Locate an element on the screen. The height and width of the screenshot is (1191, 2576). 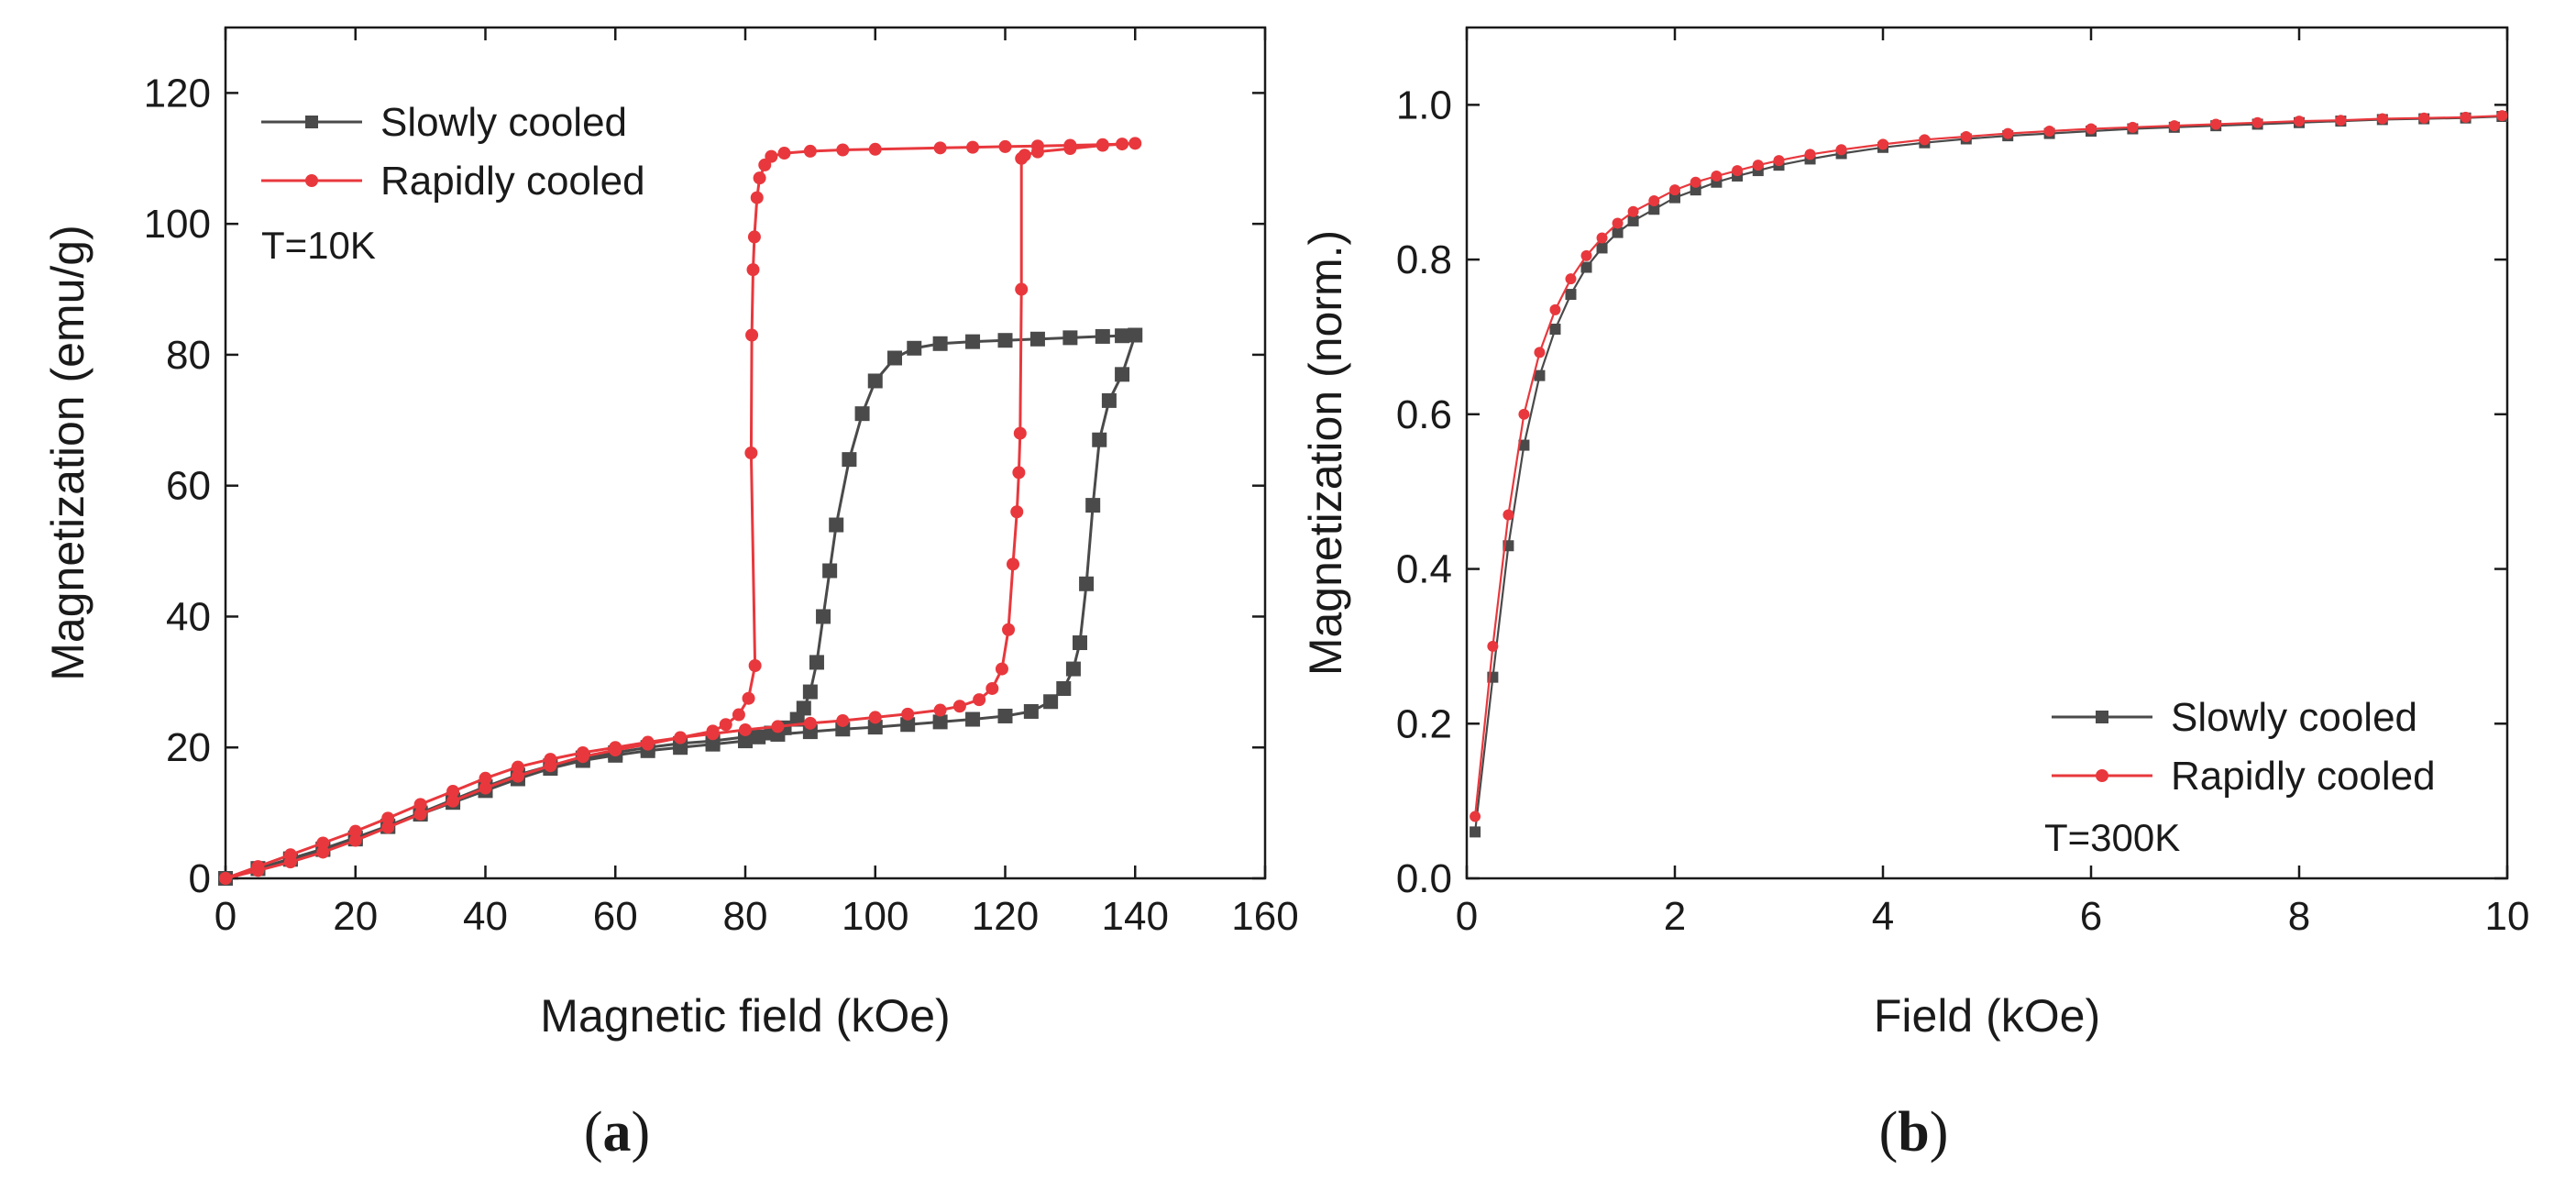
y-tick-label: 1.0 is located at coordinates (1424, 105).